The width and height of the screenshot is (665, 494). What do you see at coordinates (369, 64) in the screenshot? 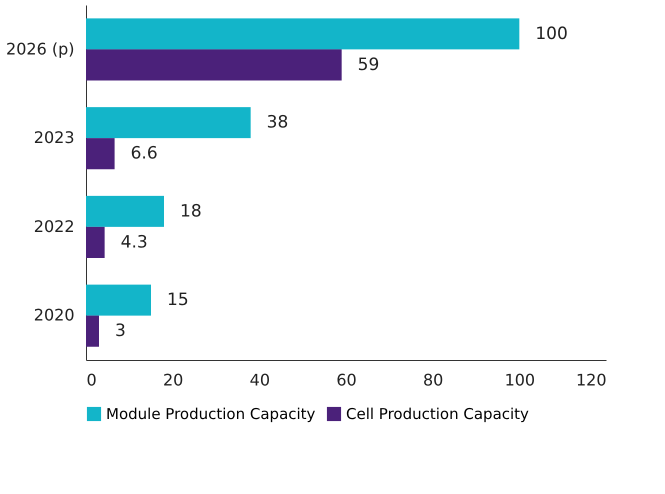
I see `data-label: 59` at bounding box center [369, 64].